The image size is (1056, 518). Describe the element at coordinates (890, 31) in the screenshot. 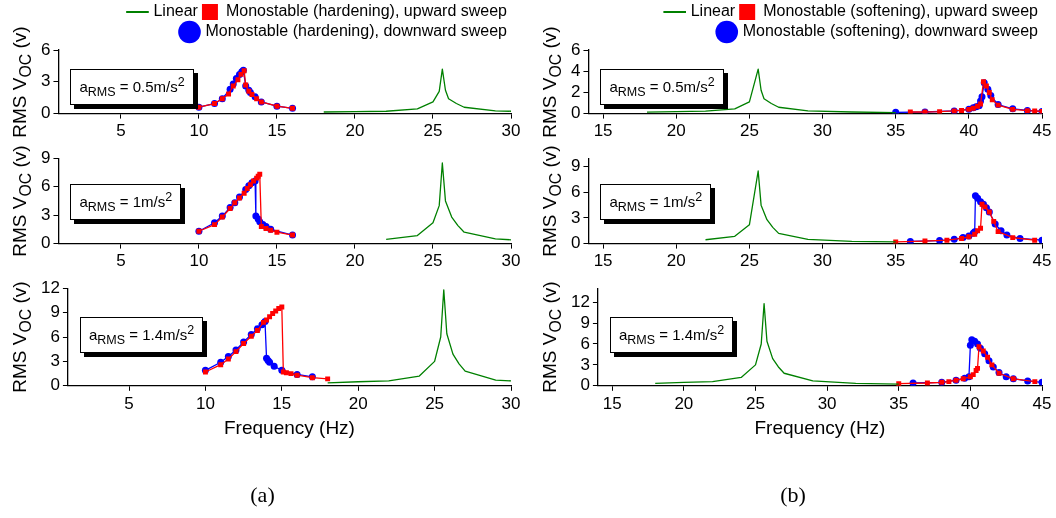

I see `legend-label: Monostable (softening), downward sweep` at that location.